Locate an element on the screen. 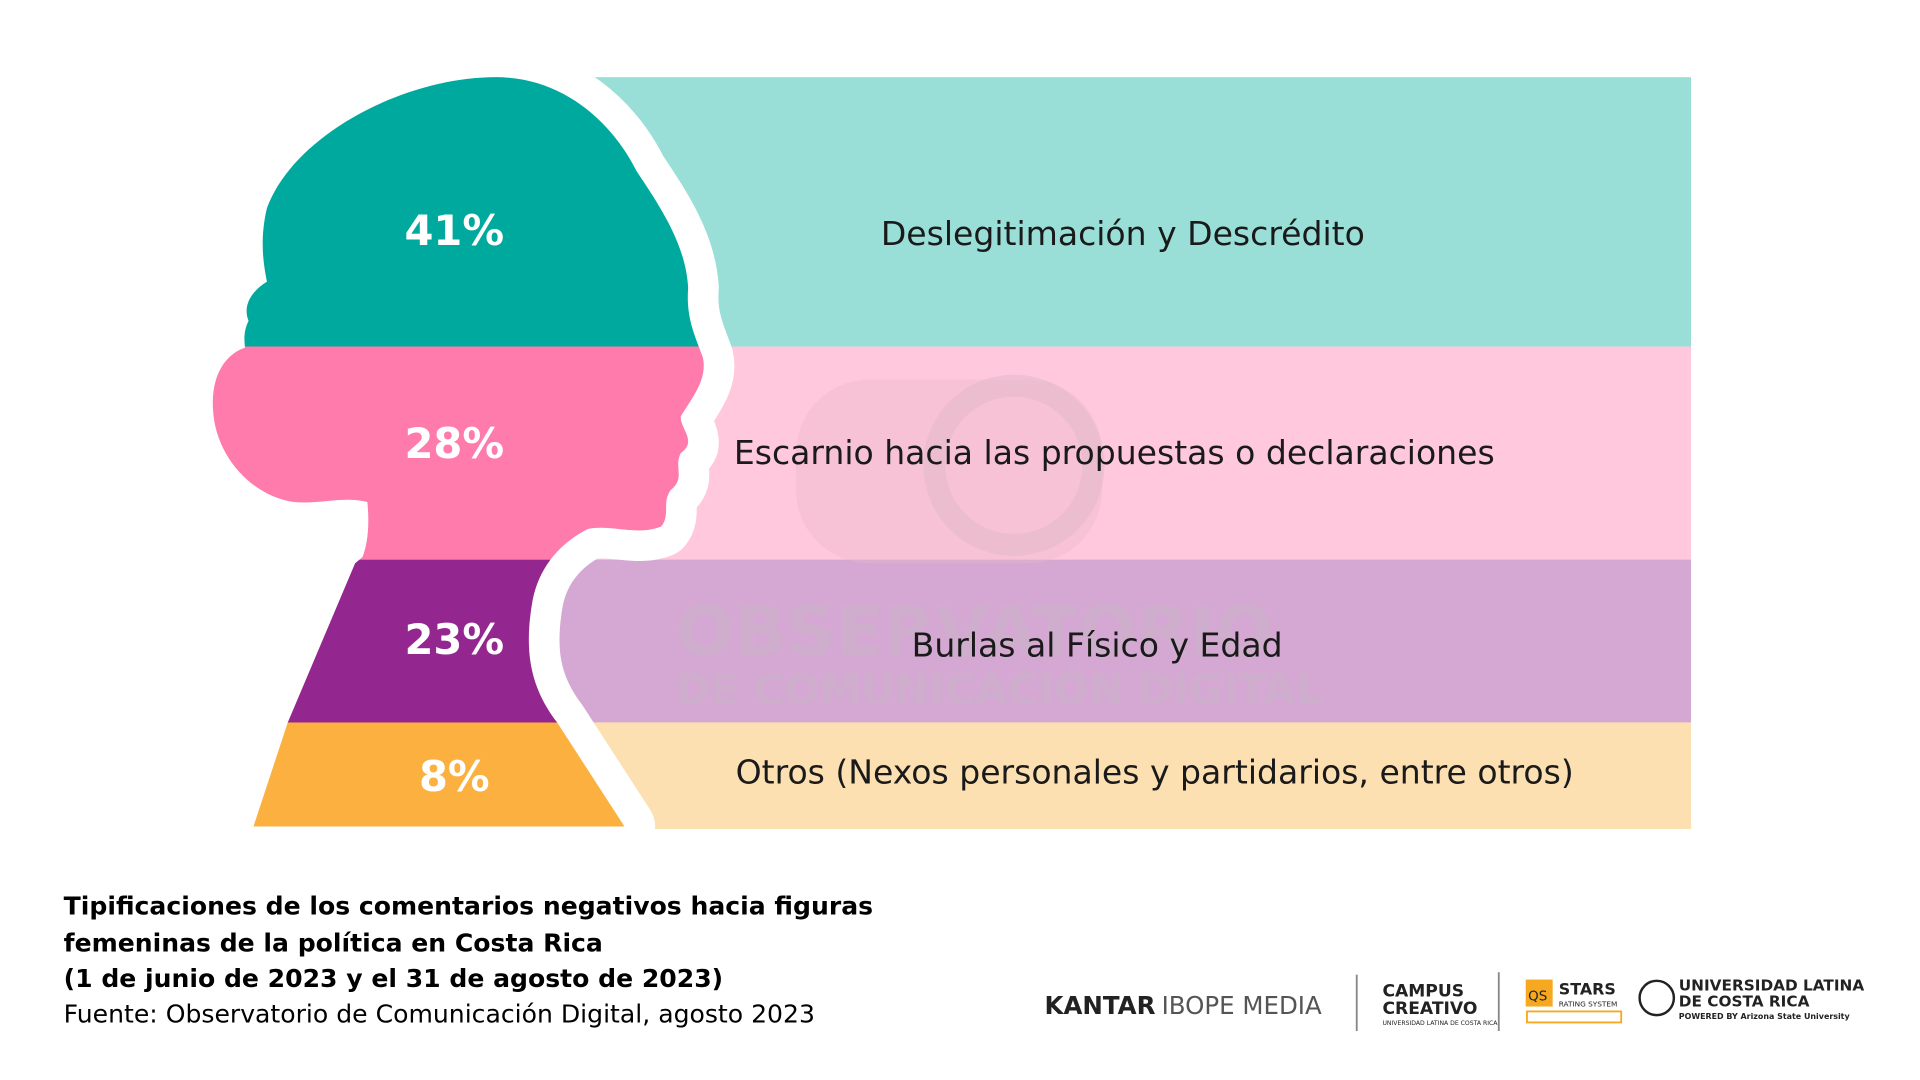 The height and width of the screenshot is (1080, 1920). value-label: 8% is located at coordinates (454, 776).